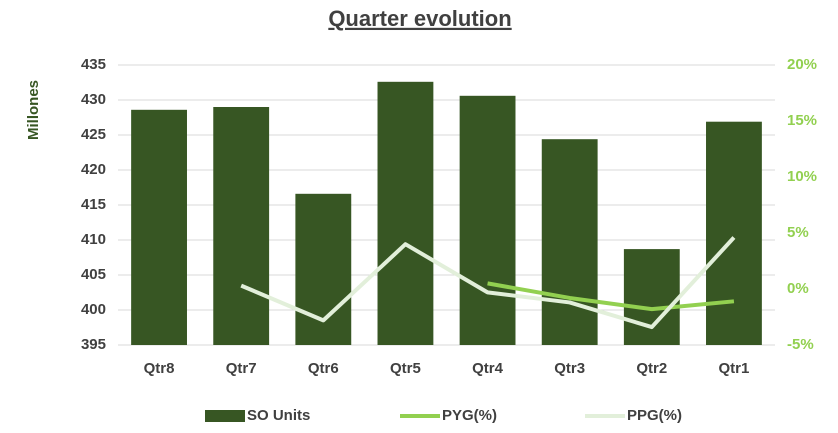 The image size is (838, 433). I want to click on x-tick-label: Qtr7, so click(241, 368).